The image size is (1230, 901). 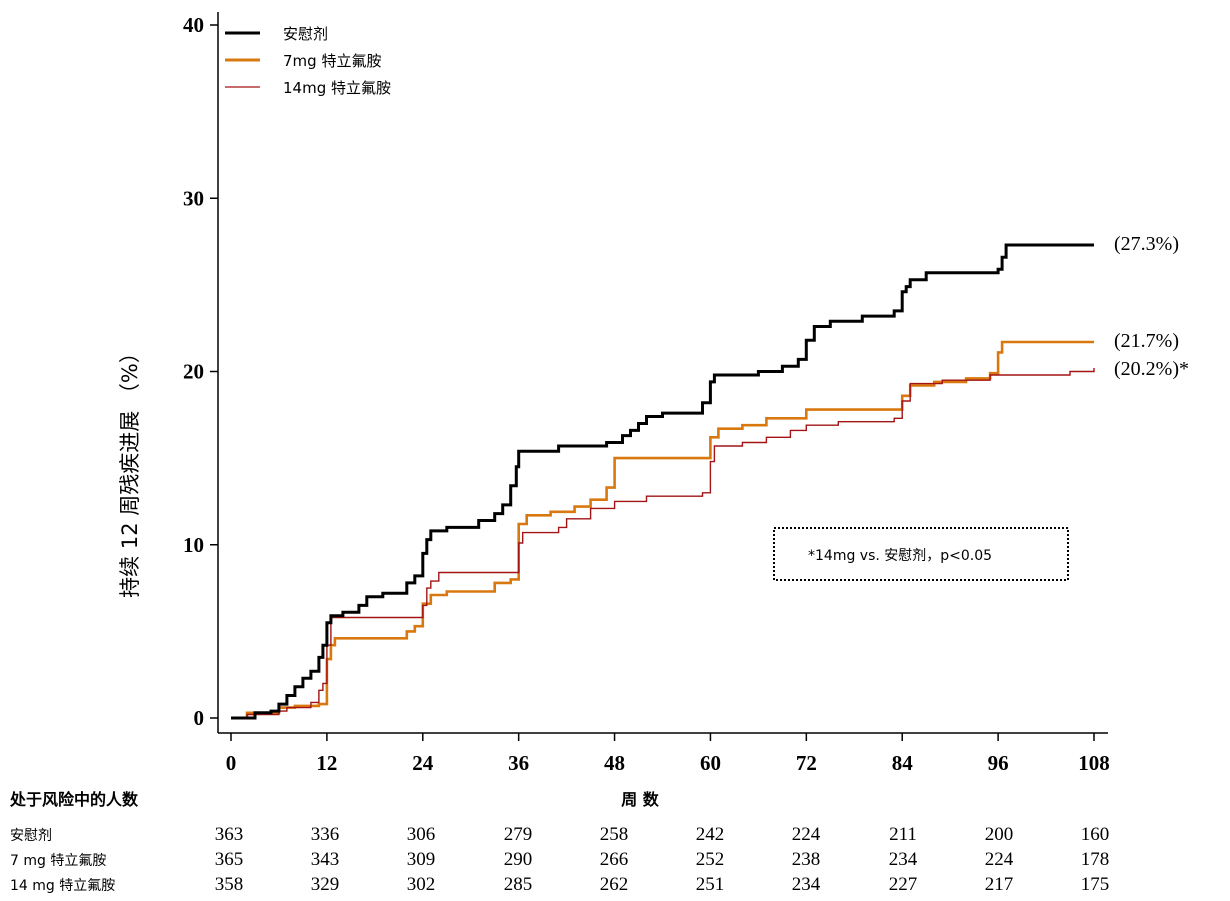 I want to click on risk-cell-r2-c3: 285, so click(x=518, y=884).